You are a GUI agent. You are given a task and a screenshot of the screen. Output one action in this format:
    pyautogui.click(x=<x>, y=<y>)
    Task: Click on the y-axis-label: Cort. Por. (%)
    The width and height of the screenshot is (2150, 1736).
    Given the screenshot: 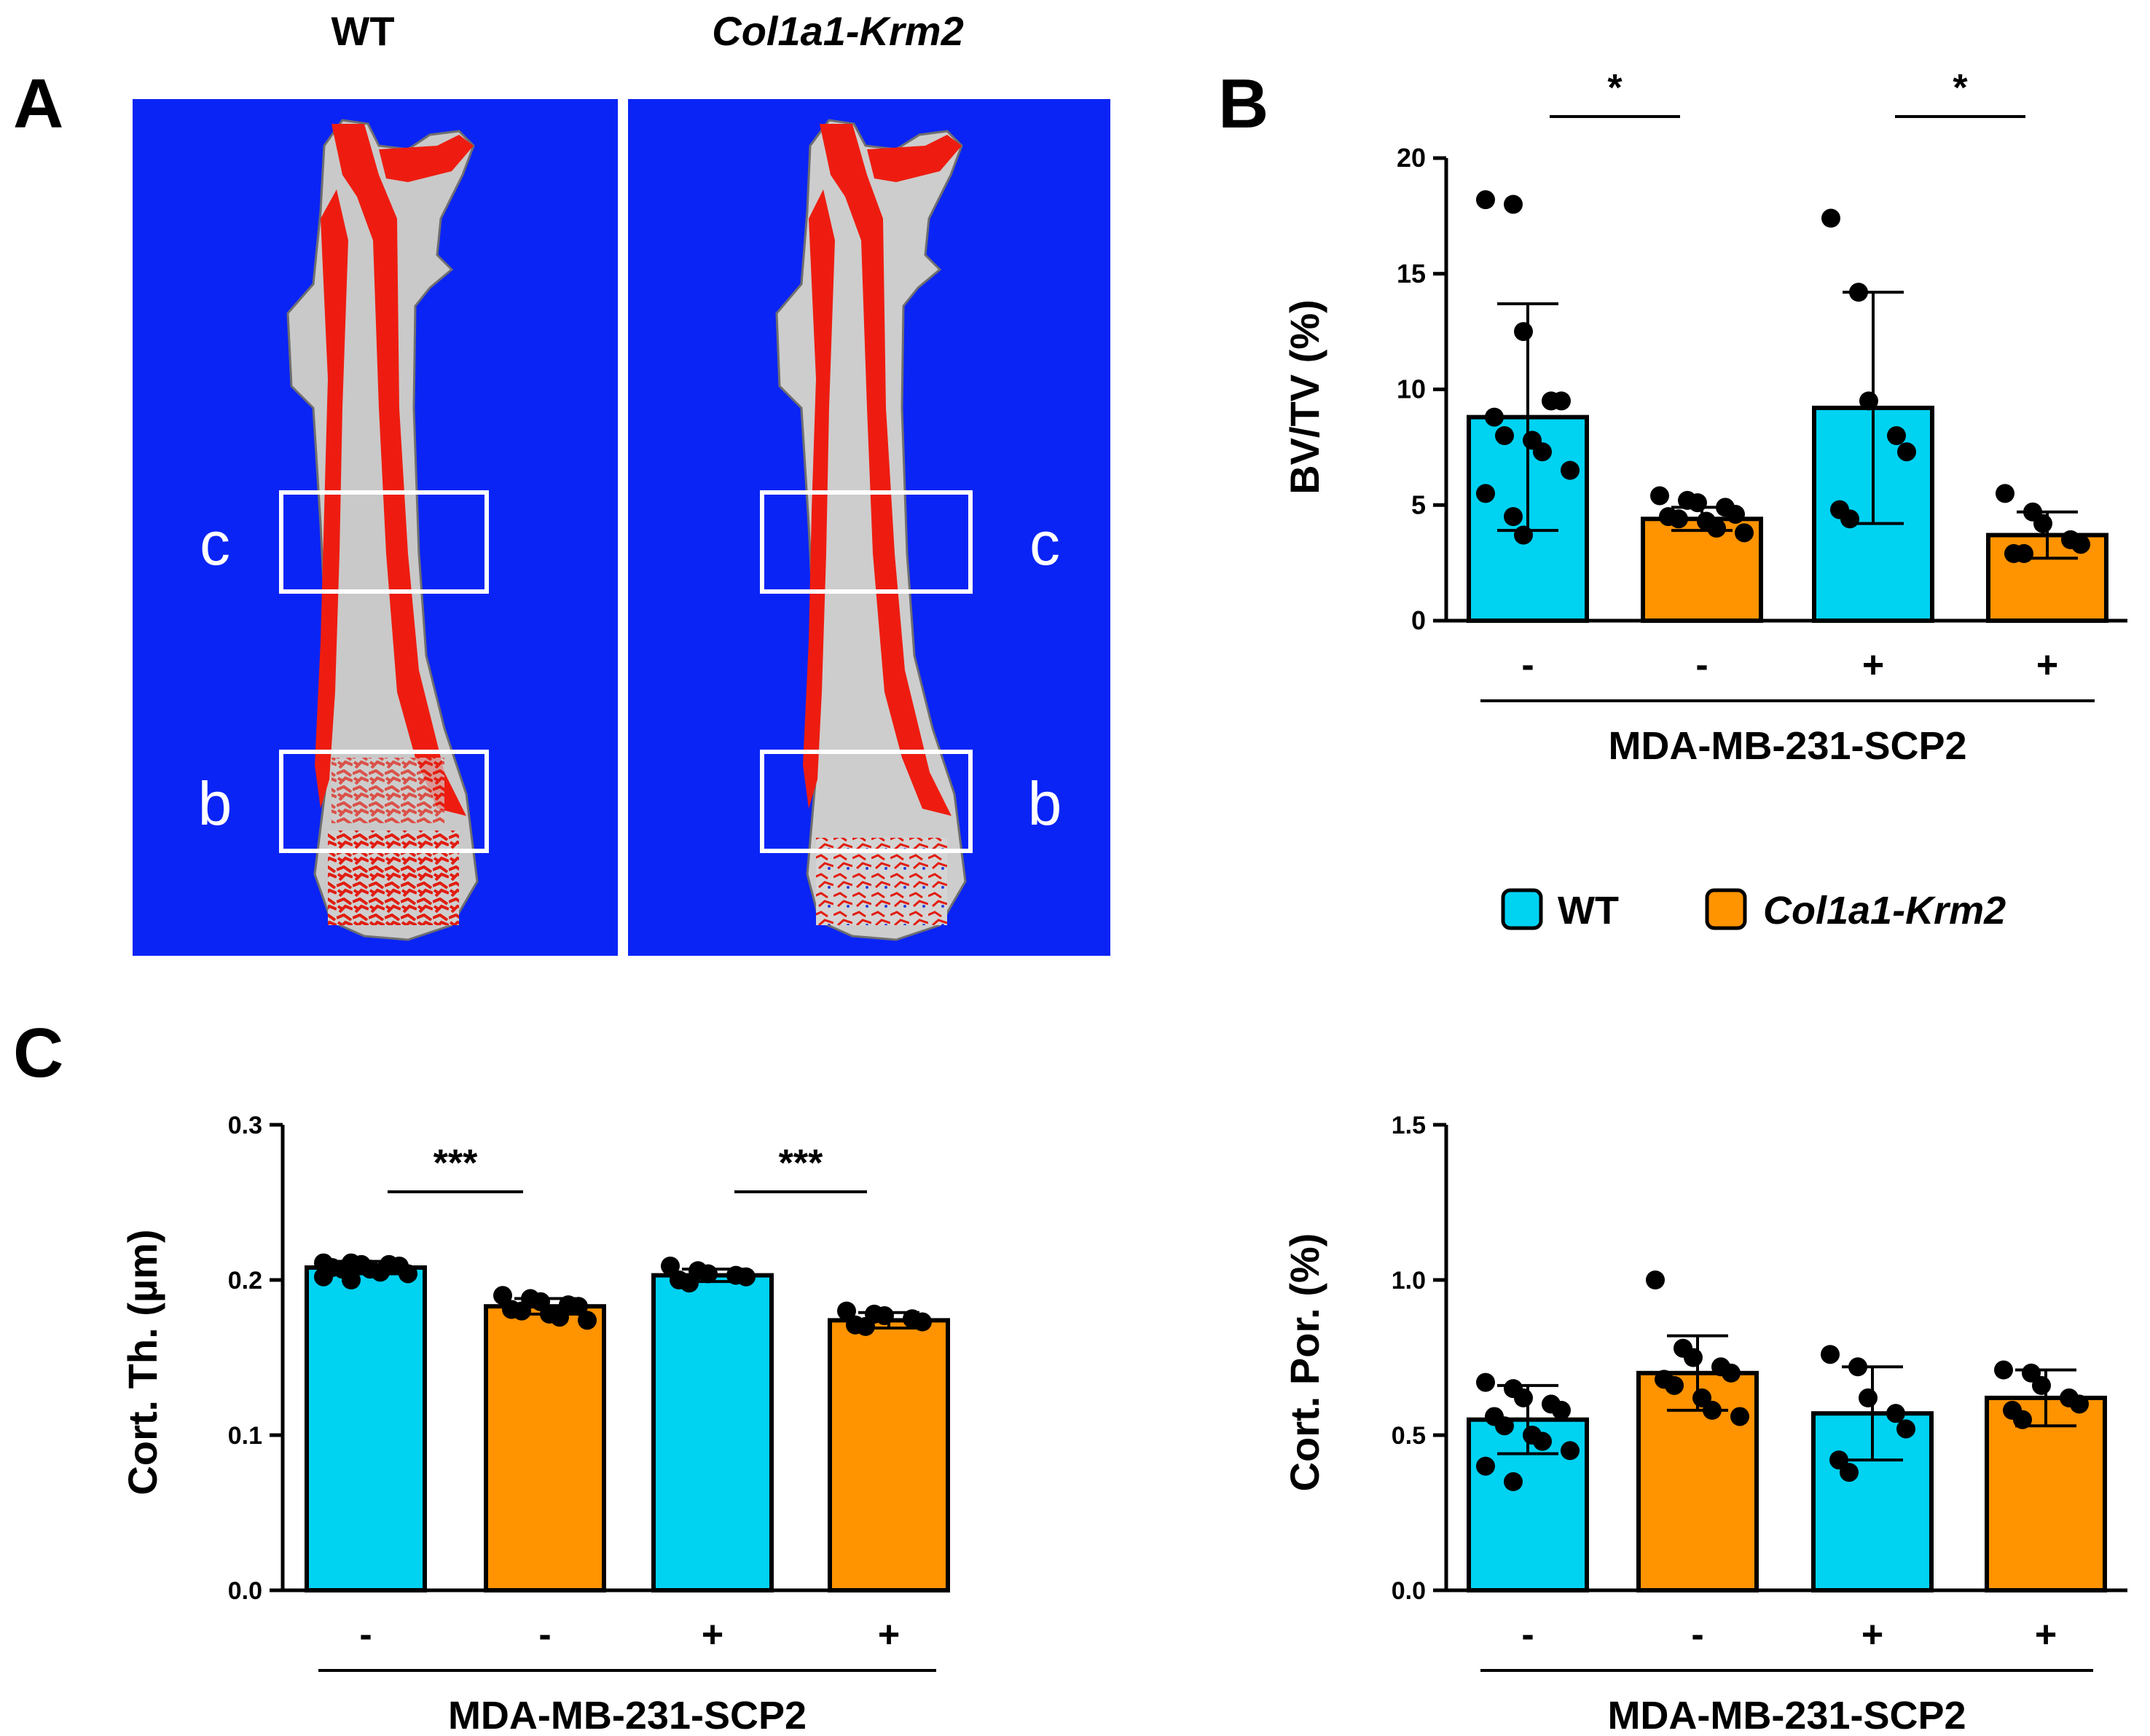 What is the action you would take?
    pyautogui.click(x=1304, y=1362)
    